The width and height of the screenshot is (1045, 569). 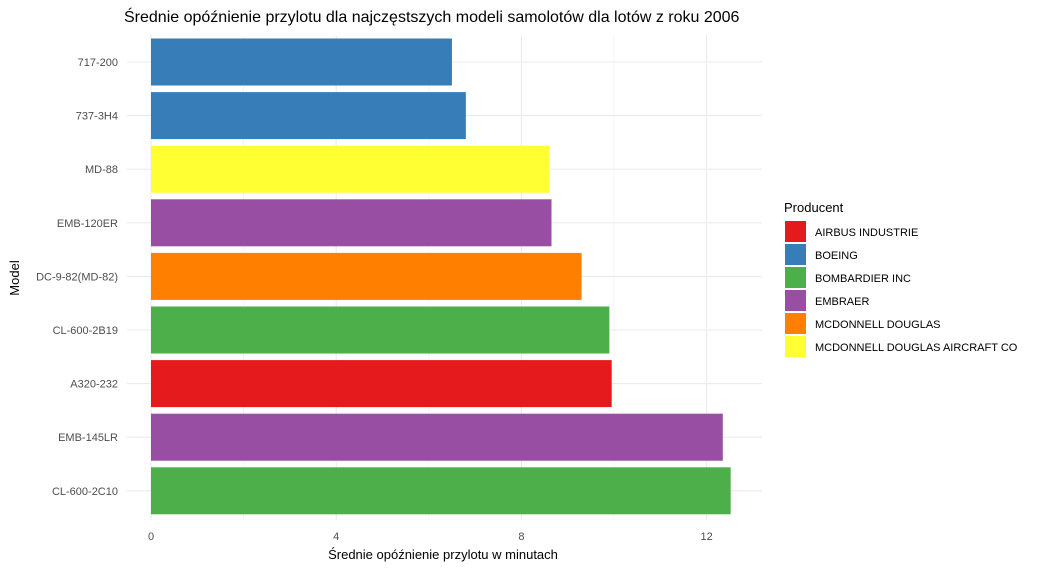 What do you see at coordinates (866, 233) in the screenshot?
I see `legend-label: AIRBUS INDUSTRIE` at bounding box center [866, 233].